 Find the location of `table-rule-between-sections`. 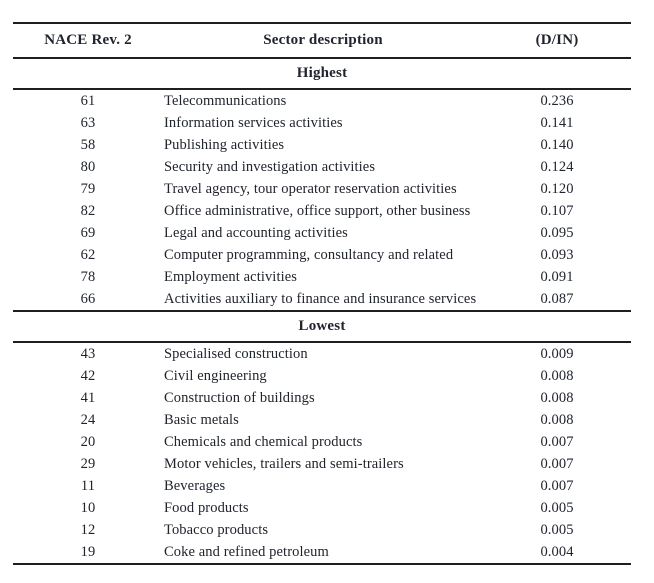

table-rule-between-sections is located at coordinates (322, 311).